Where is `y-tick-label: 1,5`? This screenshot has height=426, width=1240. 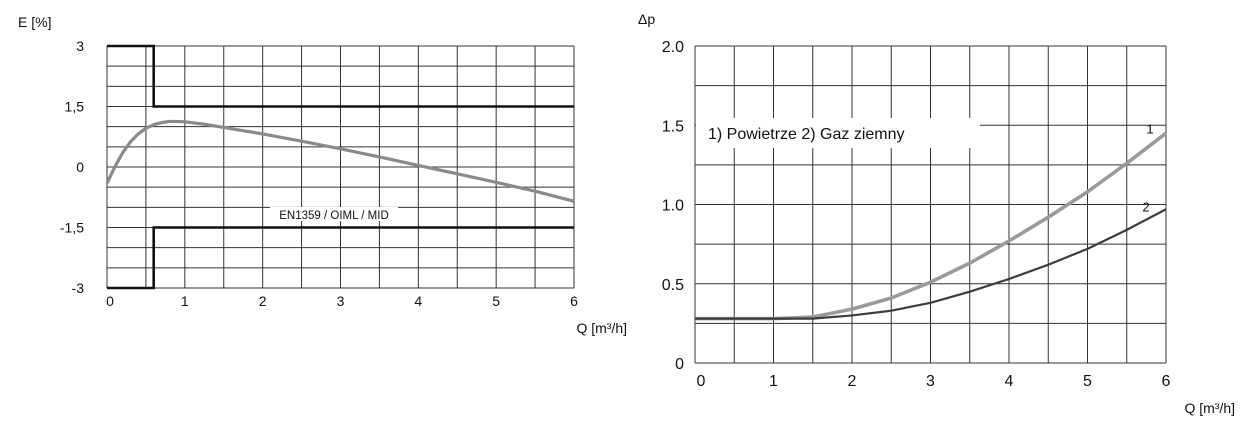
y-tick-label: 1,5 is located at coordinates (75, 107).